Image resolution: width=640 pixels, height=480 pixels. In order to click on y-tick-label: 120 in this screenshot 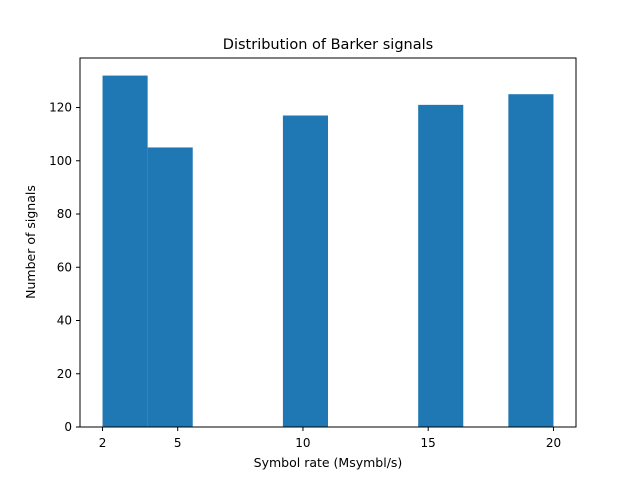, I will do `click(60, 108)`.